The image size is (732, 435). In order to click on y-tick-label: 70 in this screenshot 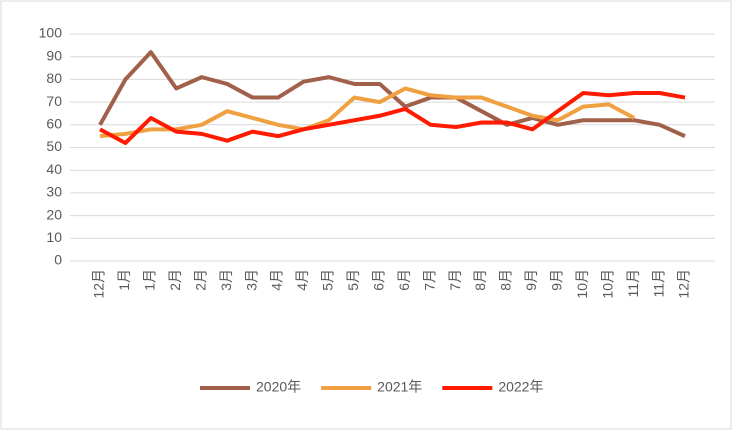, I will do `click(54, 101)`.